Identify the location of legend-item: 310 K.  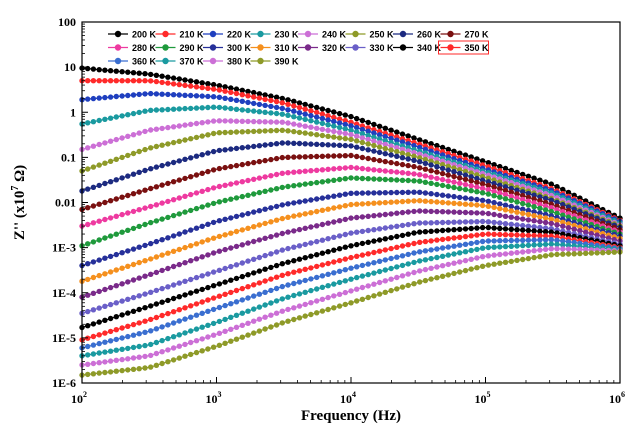
(274, 48).